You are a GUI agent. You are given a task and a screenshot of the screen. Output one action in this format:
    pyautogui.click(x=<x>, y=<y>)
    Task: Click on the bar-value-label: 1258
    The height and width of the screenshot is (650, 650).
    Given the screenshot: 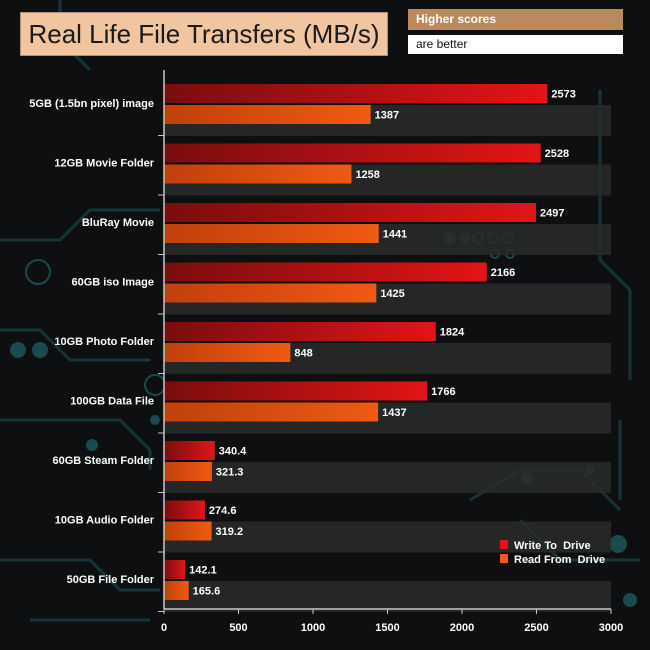 What is the action you would take?
    pyautogui.click(x=367, y=175)
    